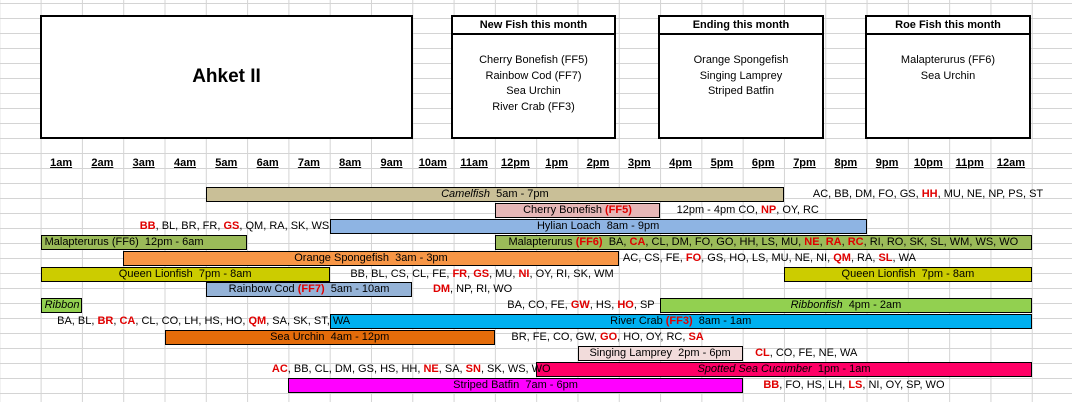 This screenshot has height=402, width=1072. I want to click on fish-time: 2pm - 6pm, so click(701, 353).